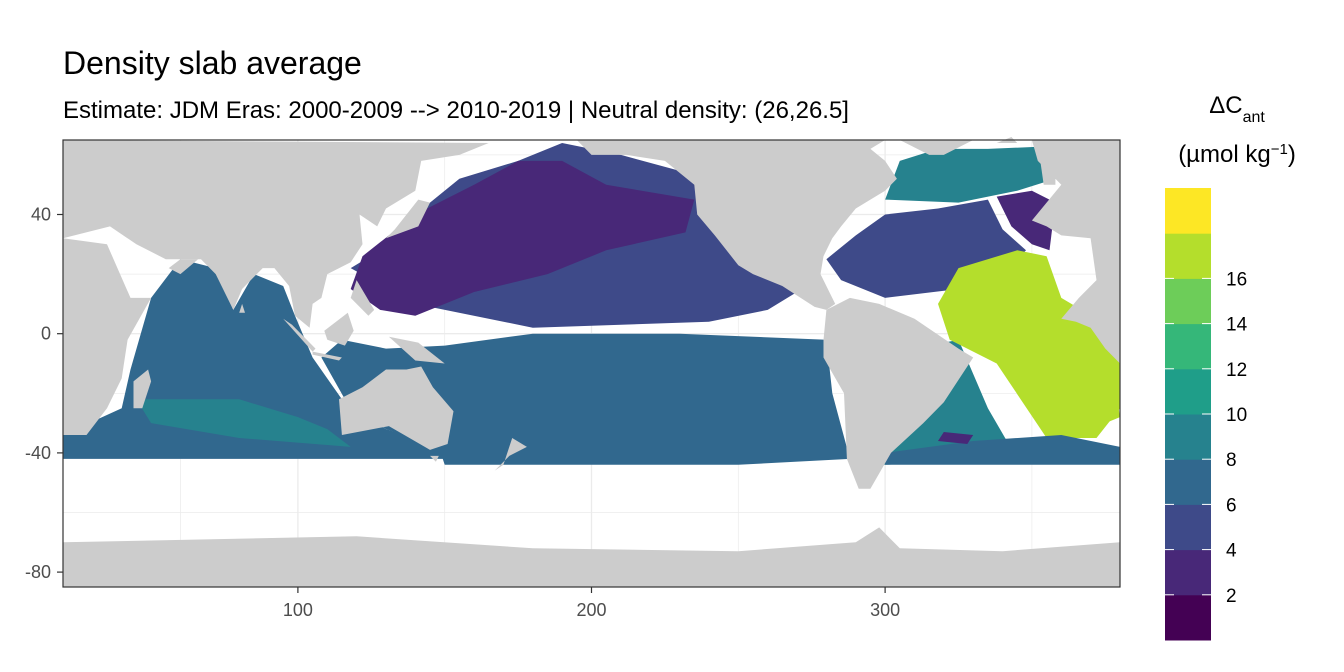  What do you see at coordinates (1236, 415) in the screenshot?
I see `legend-label: 10` at bounding box center [1236, 415].